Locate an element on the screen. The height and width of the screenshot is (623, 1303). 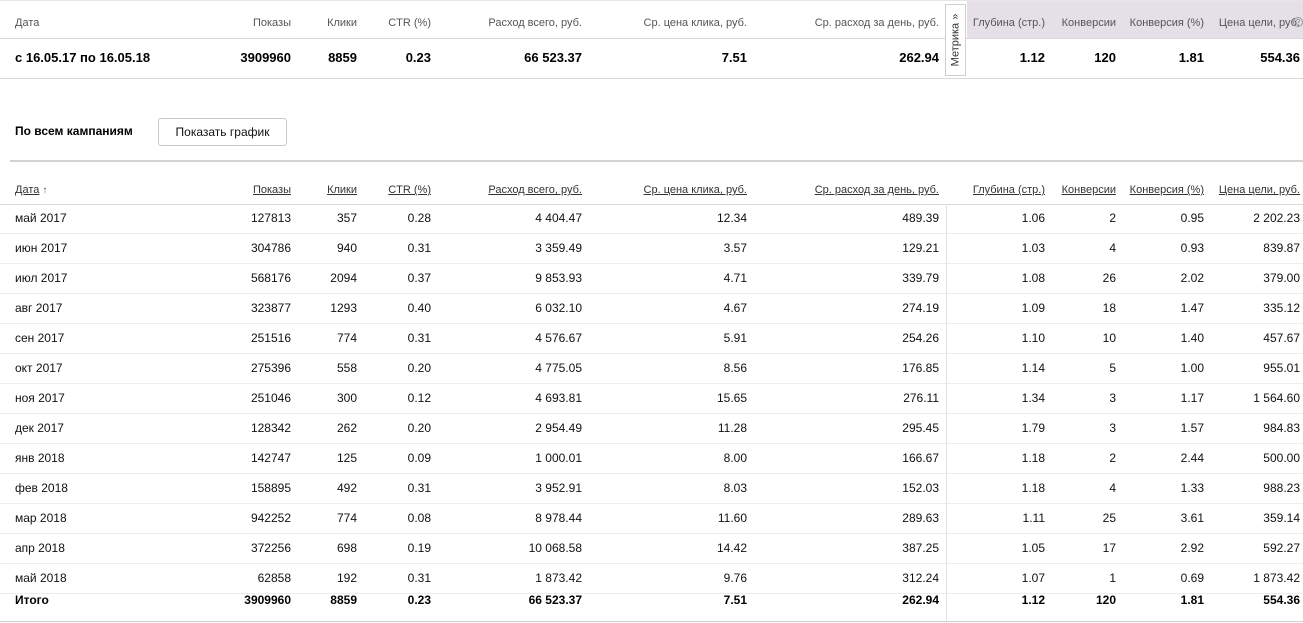
detail-header-depth: Глубина (стр.) is located at coordinates (1008, 190).